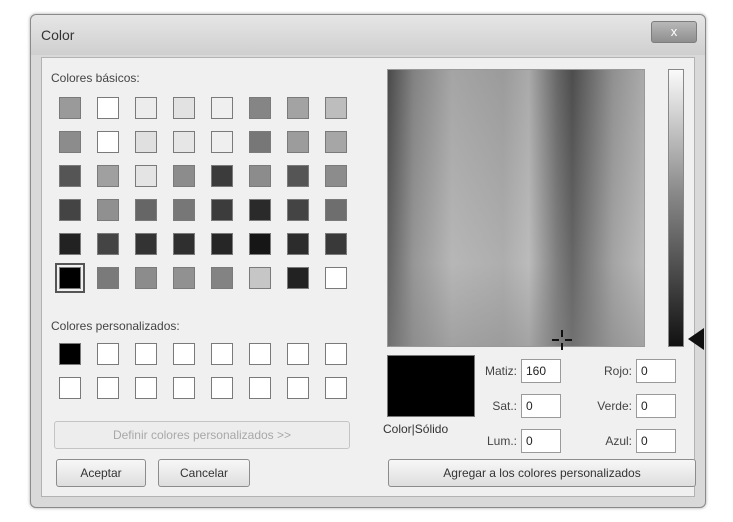 The height and width of the screenshot is (522, 733). I want to click on red-field, so click(656, 371).